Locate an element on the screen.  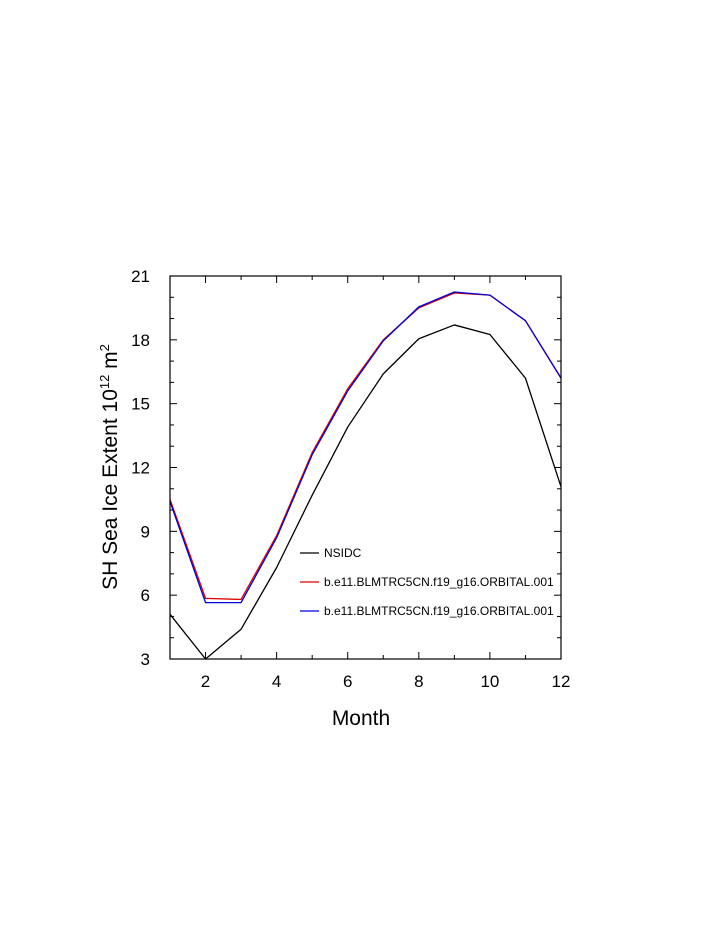
x-tick-label: 10 is located at coordinates (489, 681).